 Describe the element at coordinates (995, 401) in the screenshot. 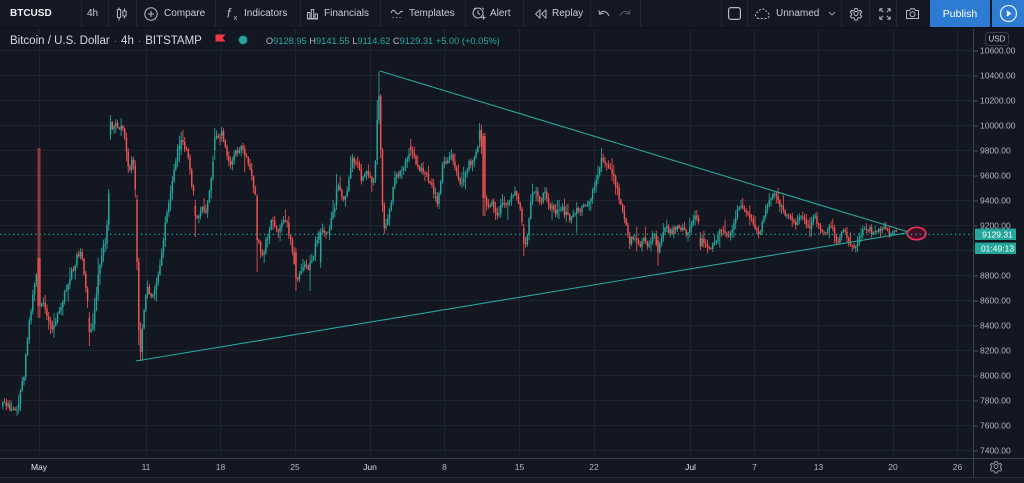

I see `svg-text: 7800.00` at that location.